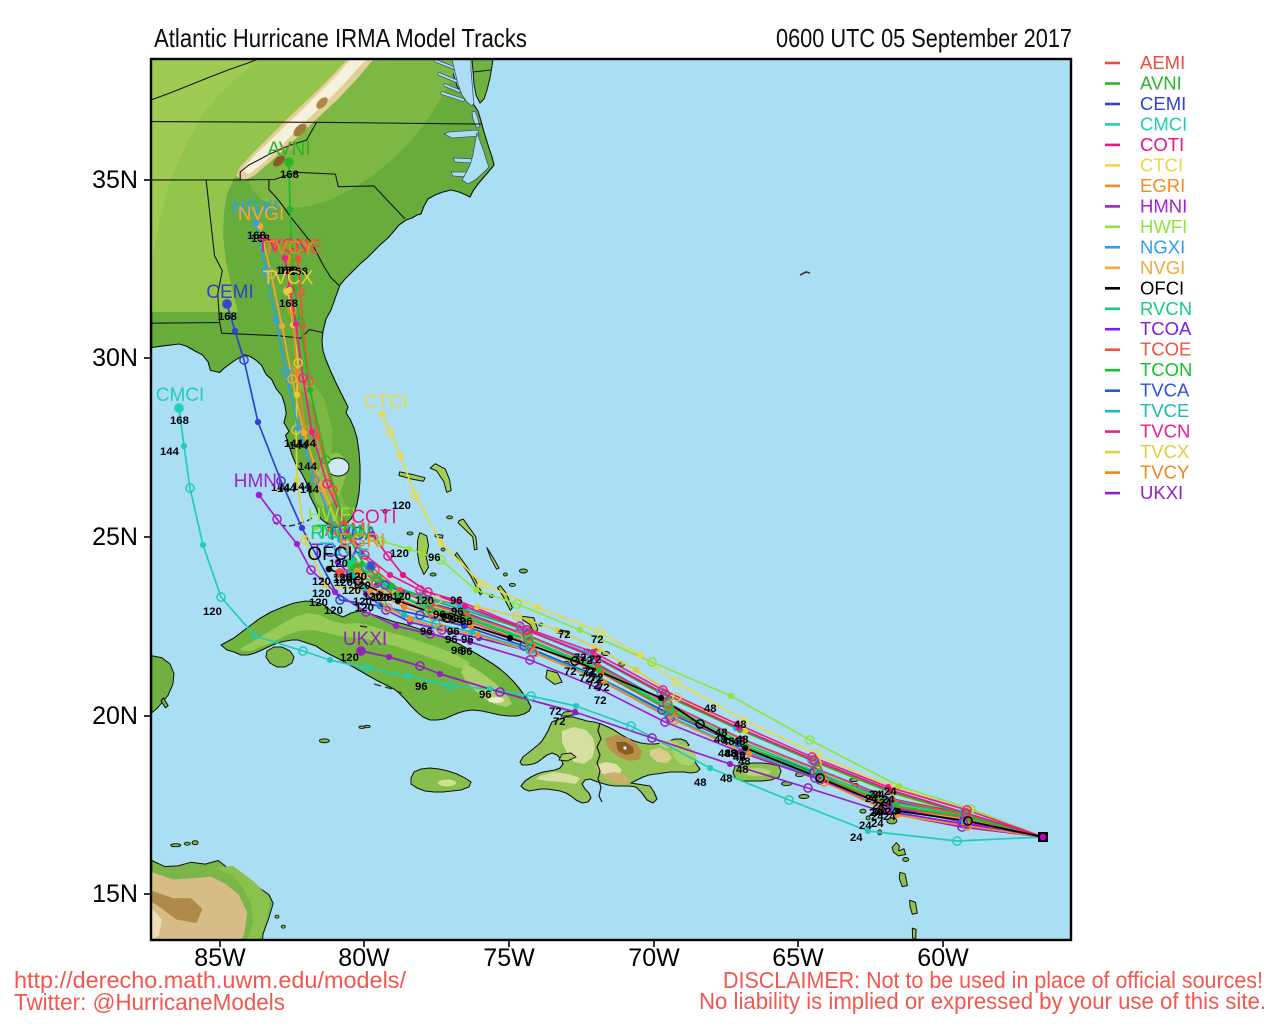 This screenshot has height=1029, width=1280. I want to click on svg-text: 0600 UTC 05 September 2017, so click(924, 38).